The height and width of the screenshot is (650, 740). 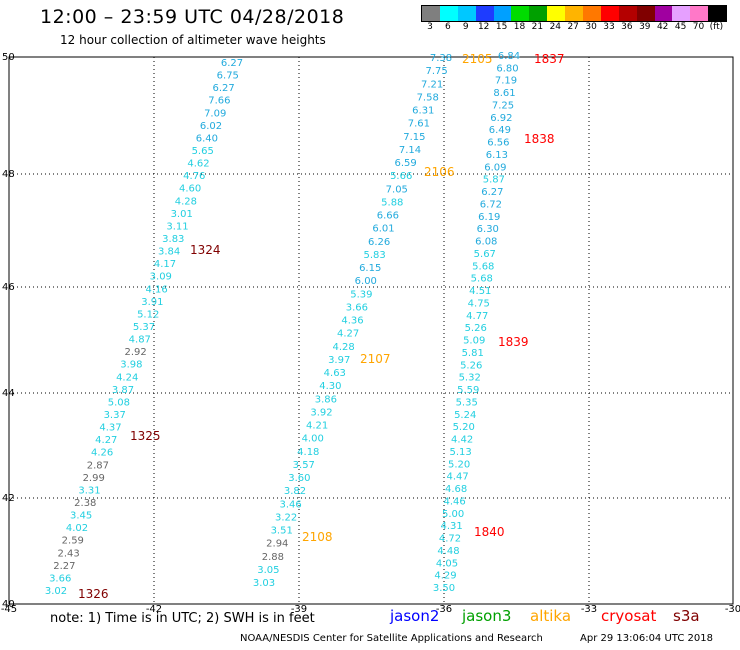 I want to click on swh-value: 5.00, so click(x=453, y=514).